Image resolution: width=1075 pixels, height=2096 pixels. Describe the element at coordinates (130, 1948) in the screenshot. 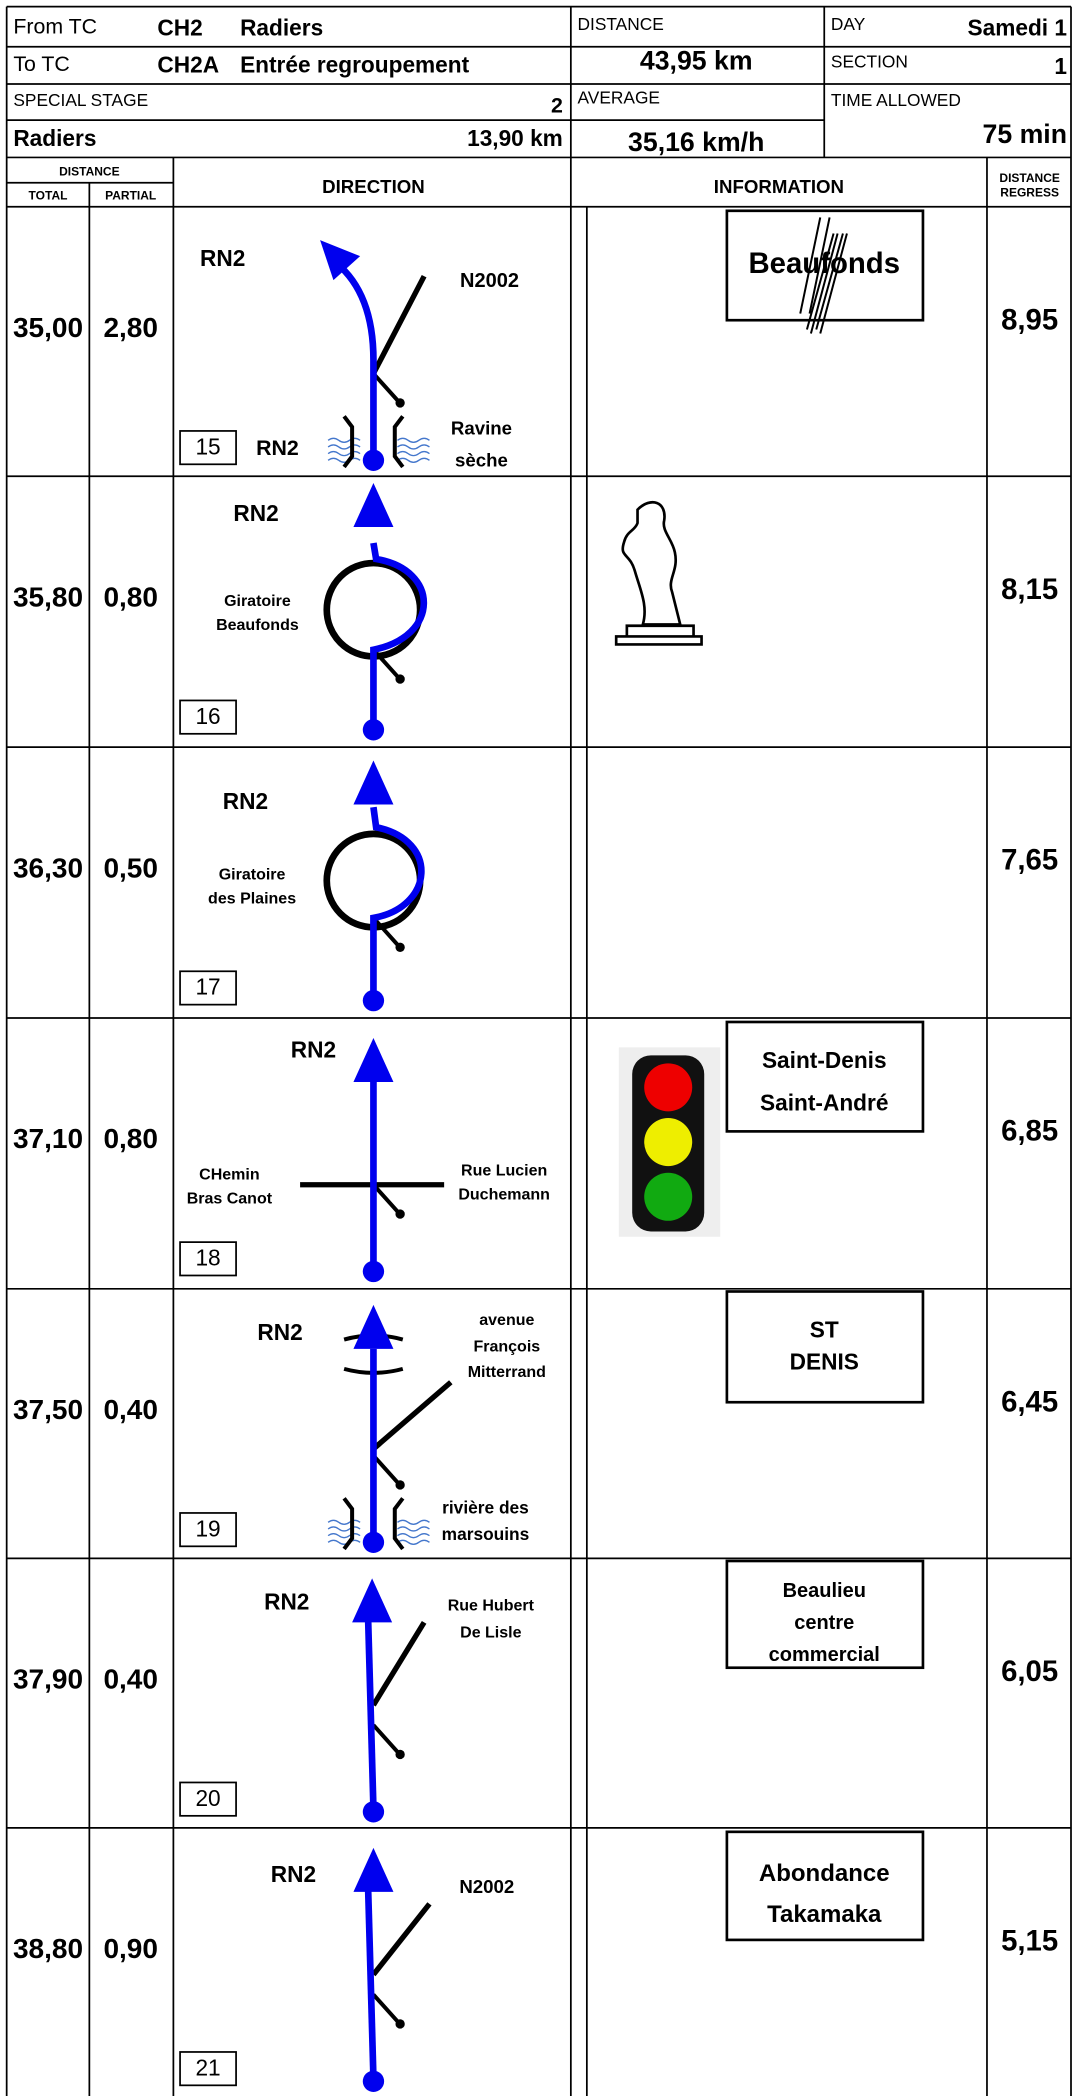

I see `partial: 0,90` at that location.